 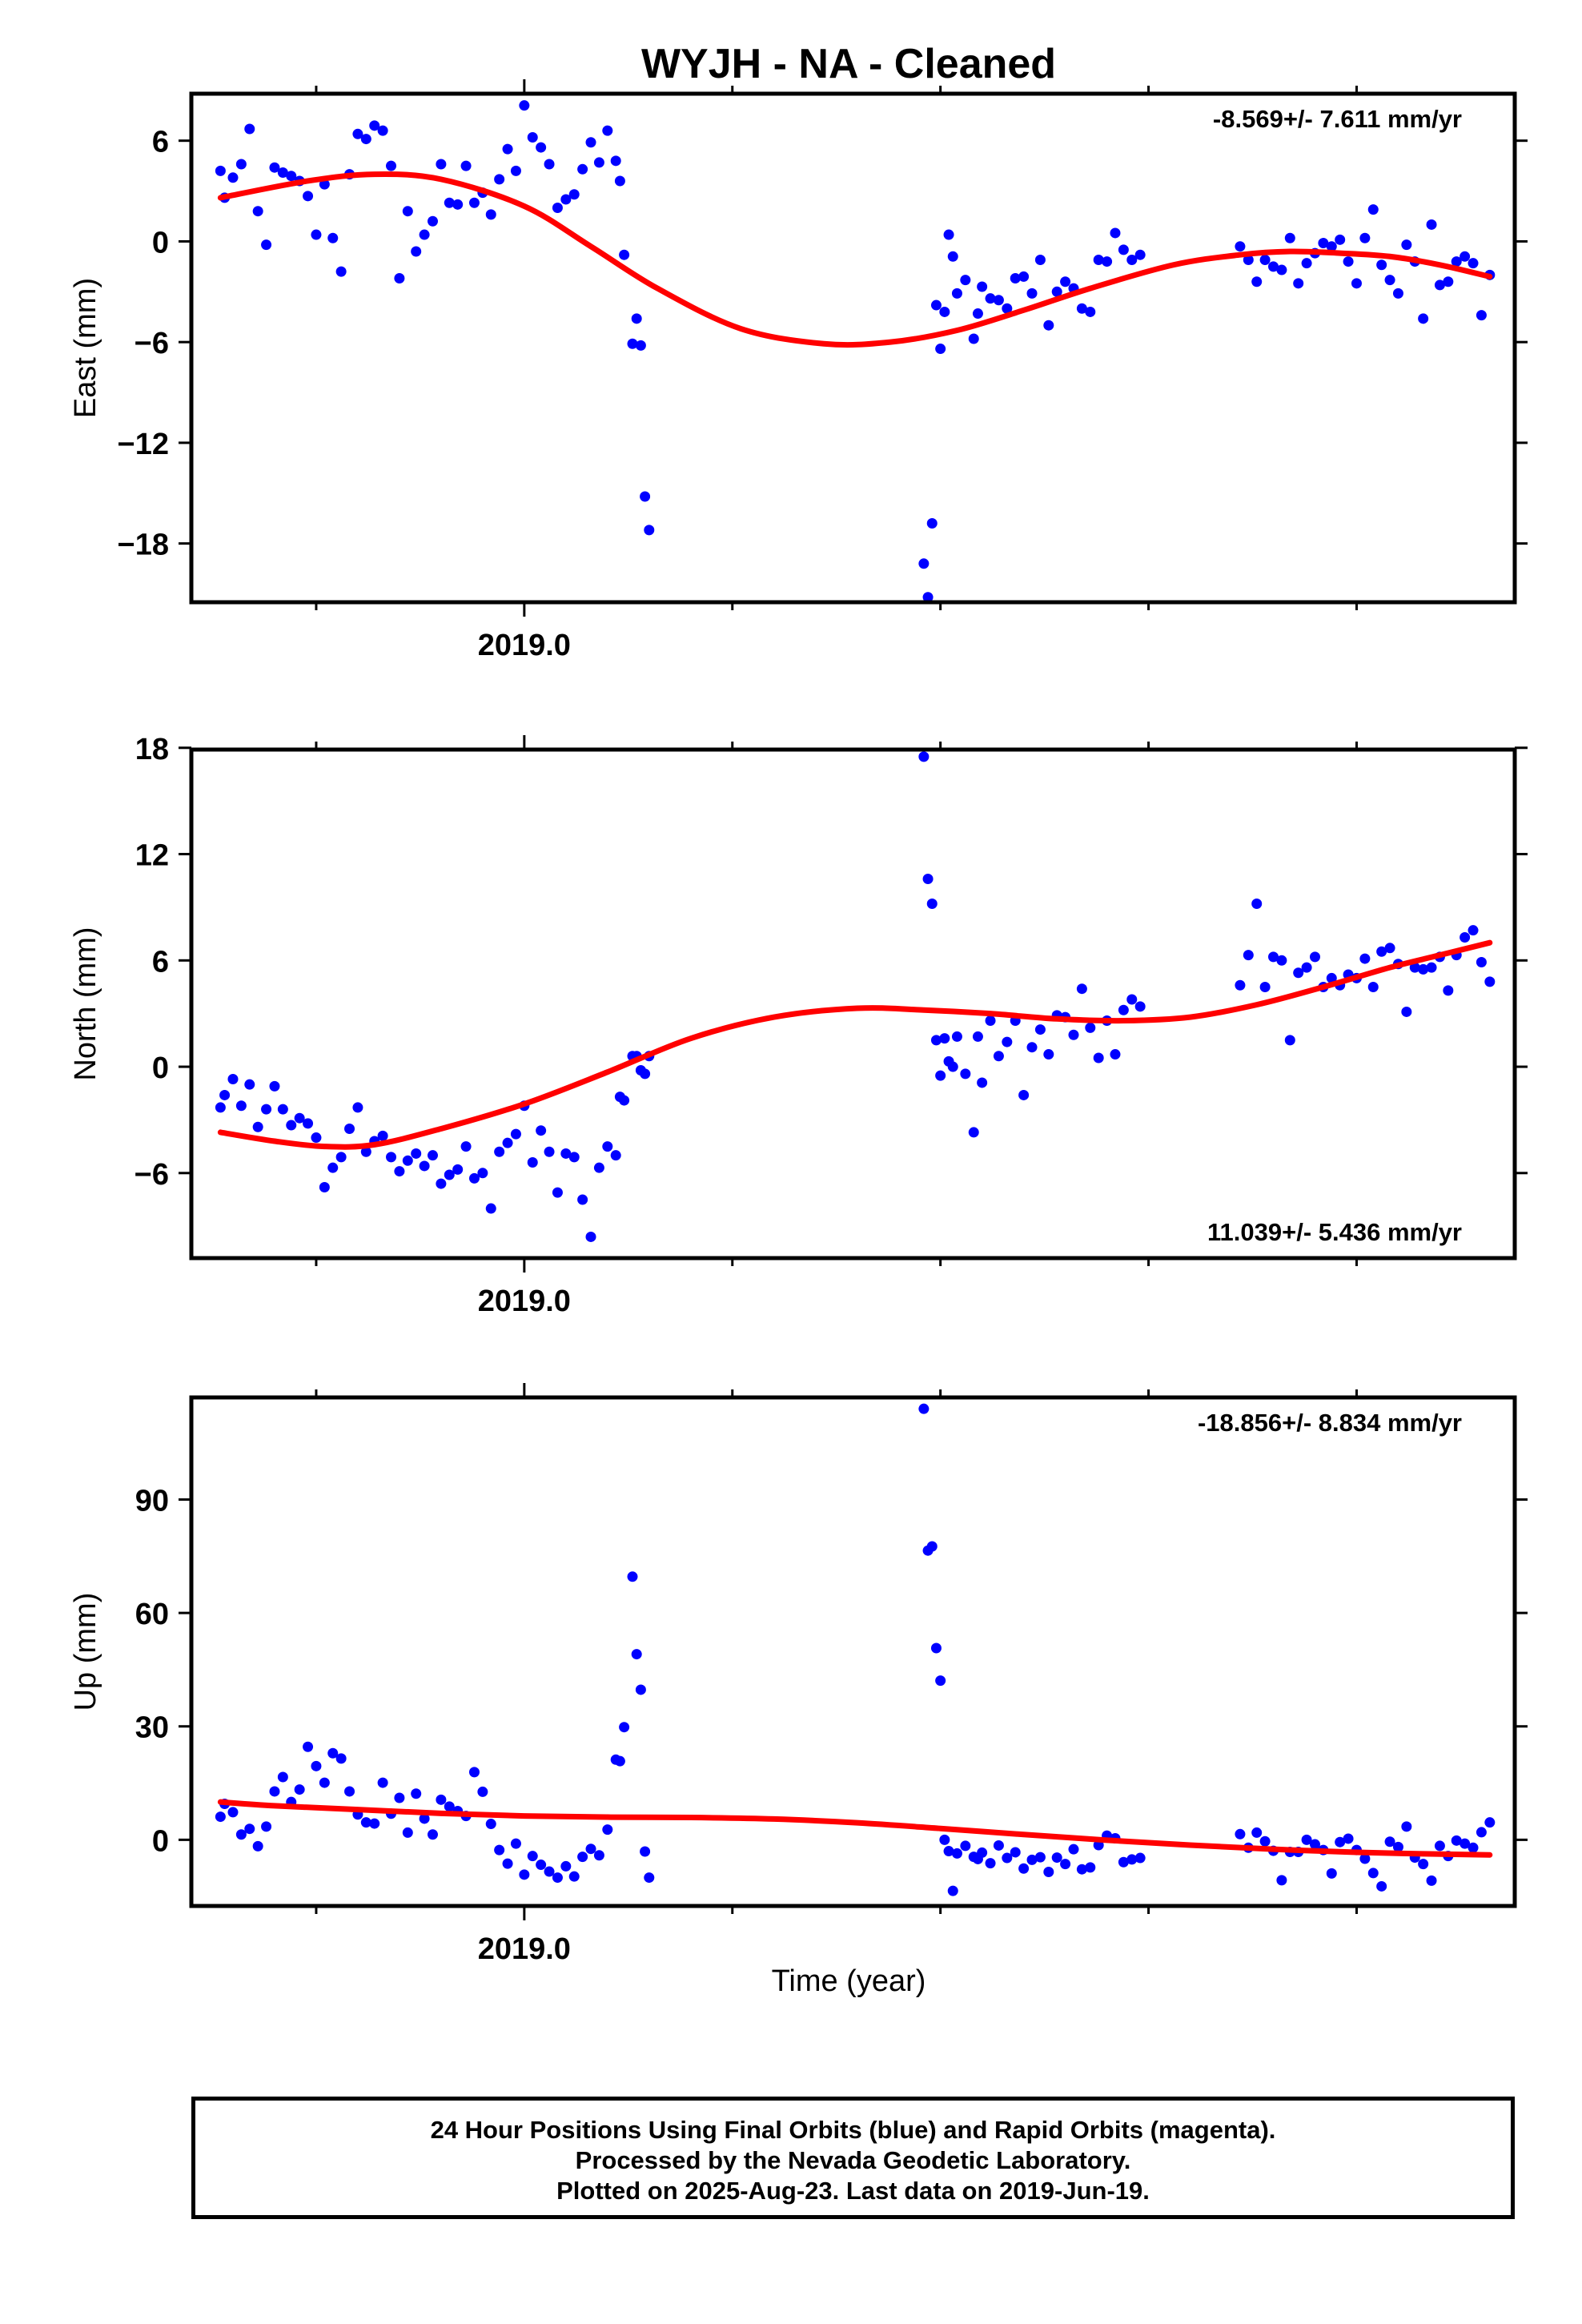 What do you see at coordinates (1330, 1423) in the screenshot?
I see `rate-annotation: -18.856+/- 8.834 mm/yr` at bounding box center [1330, 1423].